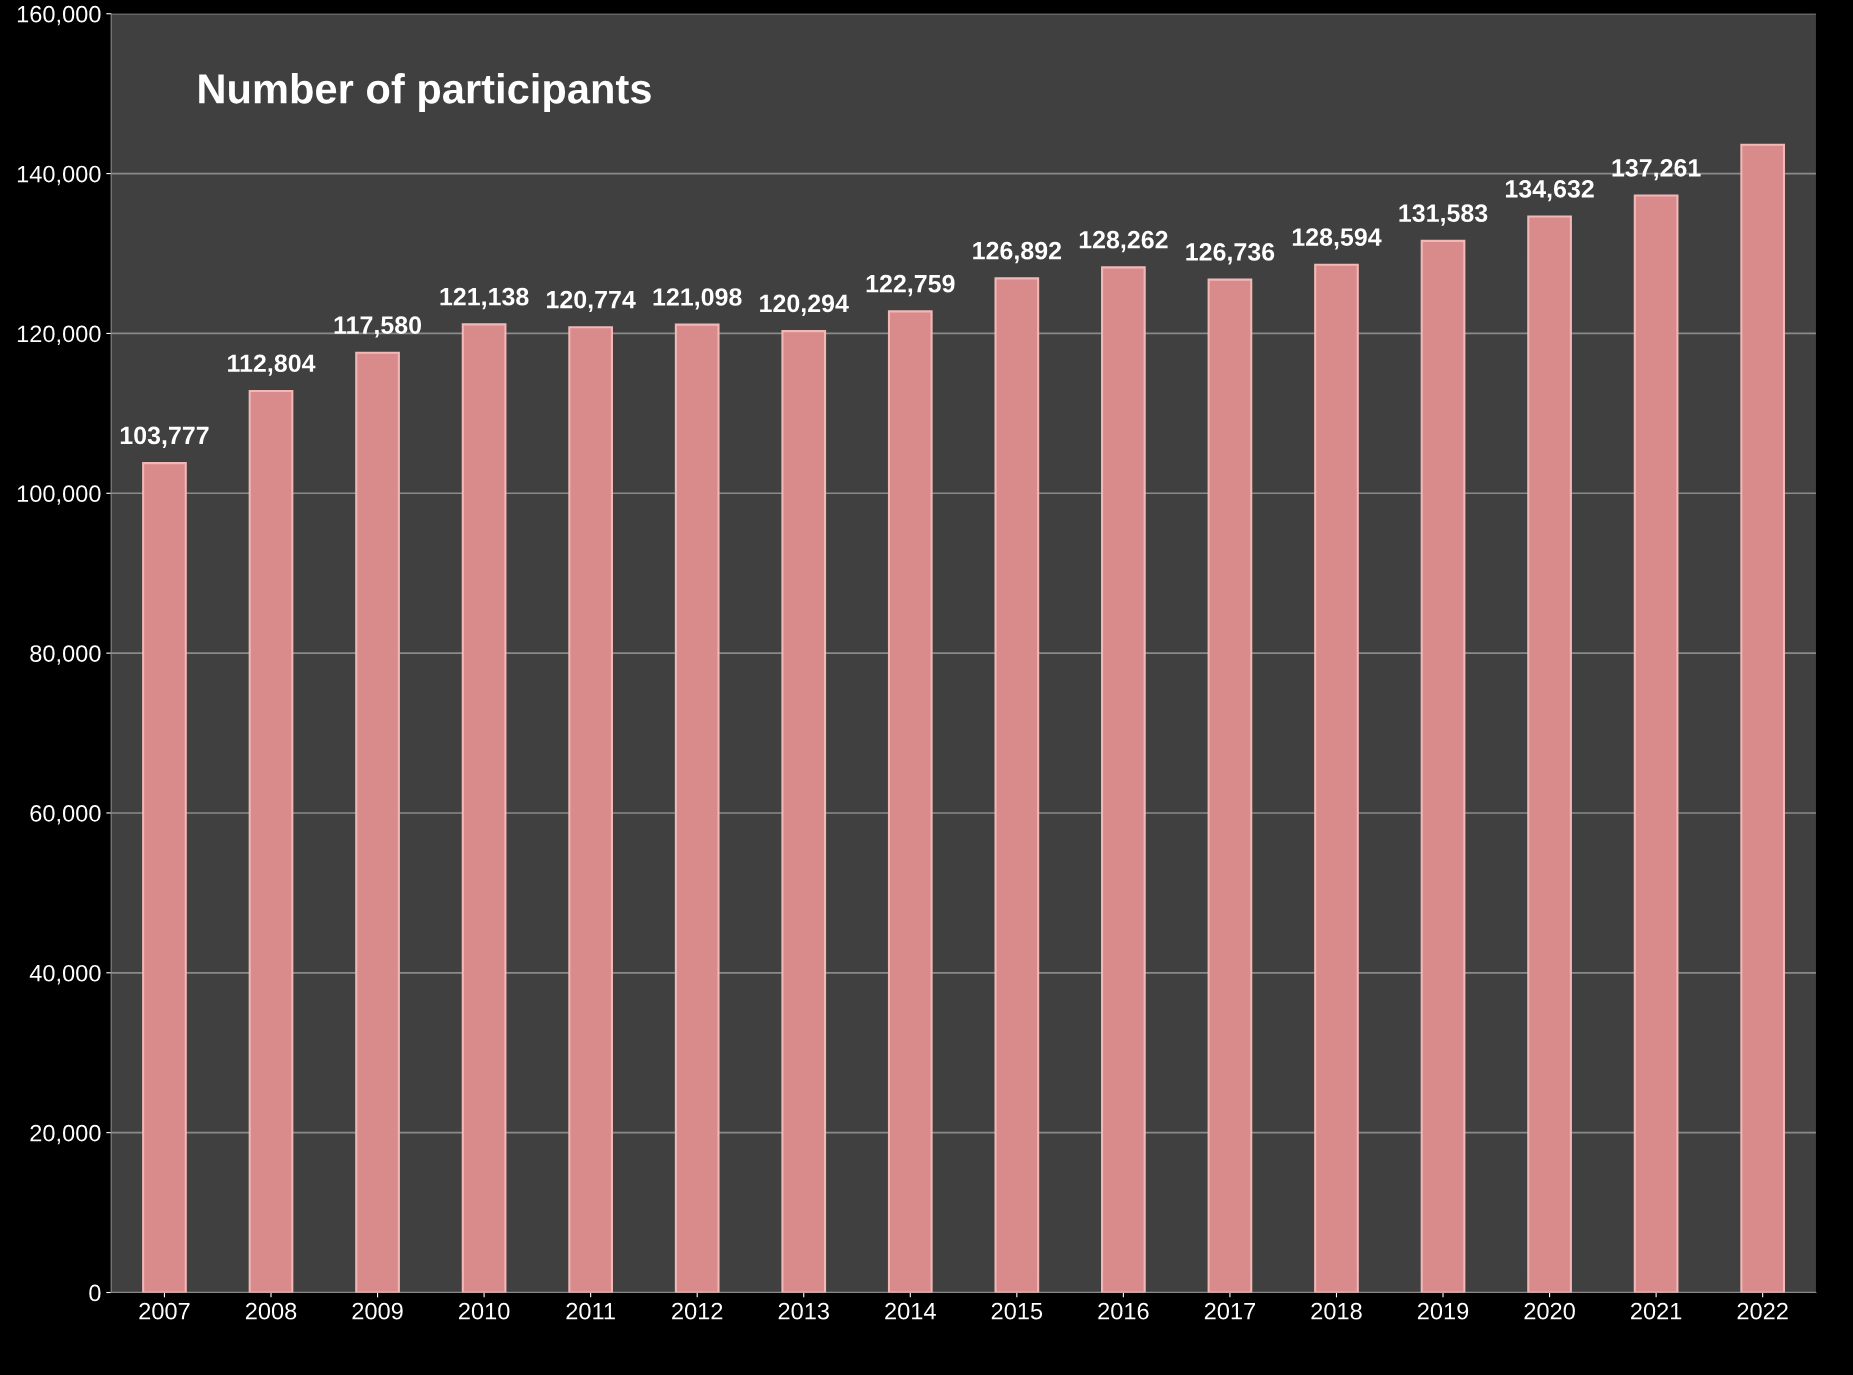 Image resolution: width=1853 pixels, height=1375 pixels. I want to click on data-label: 103,777, so click(164, 437).